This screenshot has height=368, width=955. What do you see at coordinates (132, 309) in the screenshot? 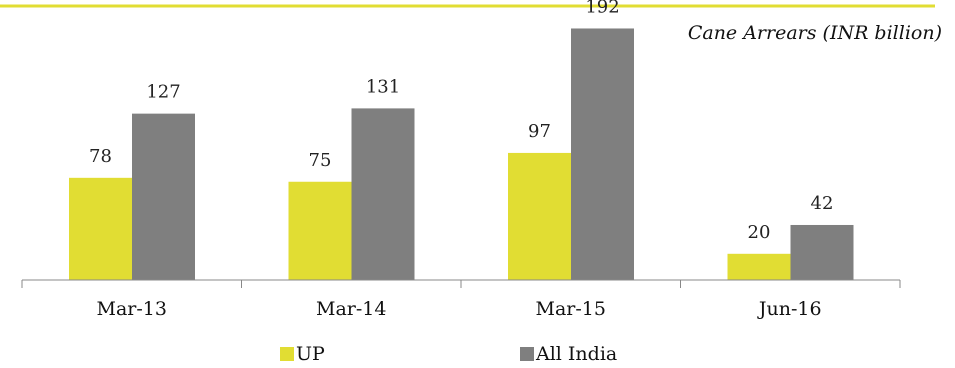
I see `x-tick-label-mar-13: Mar-13` at bounding box center [132, 309].